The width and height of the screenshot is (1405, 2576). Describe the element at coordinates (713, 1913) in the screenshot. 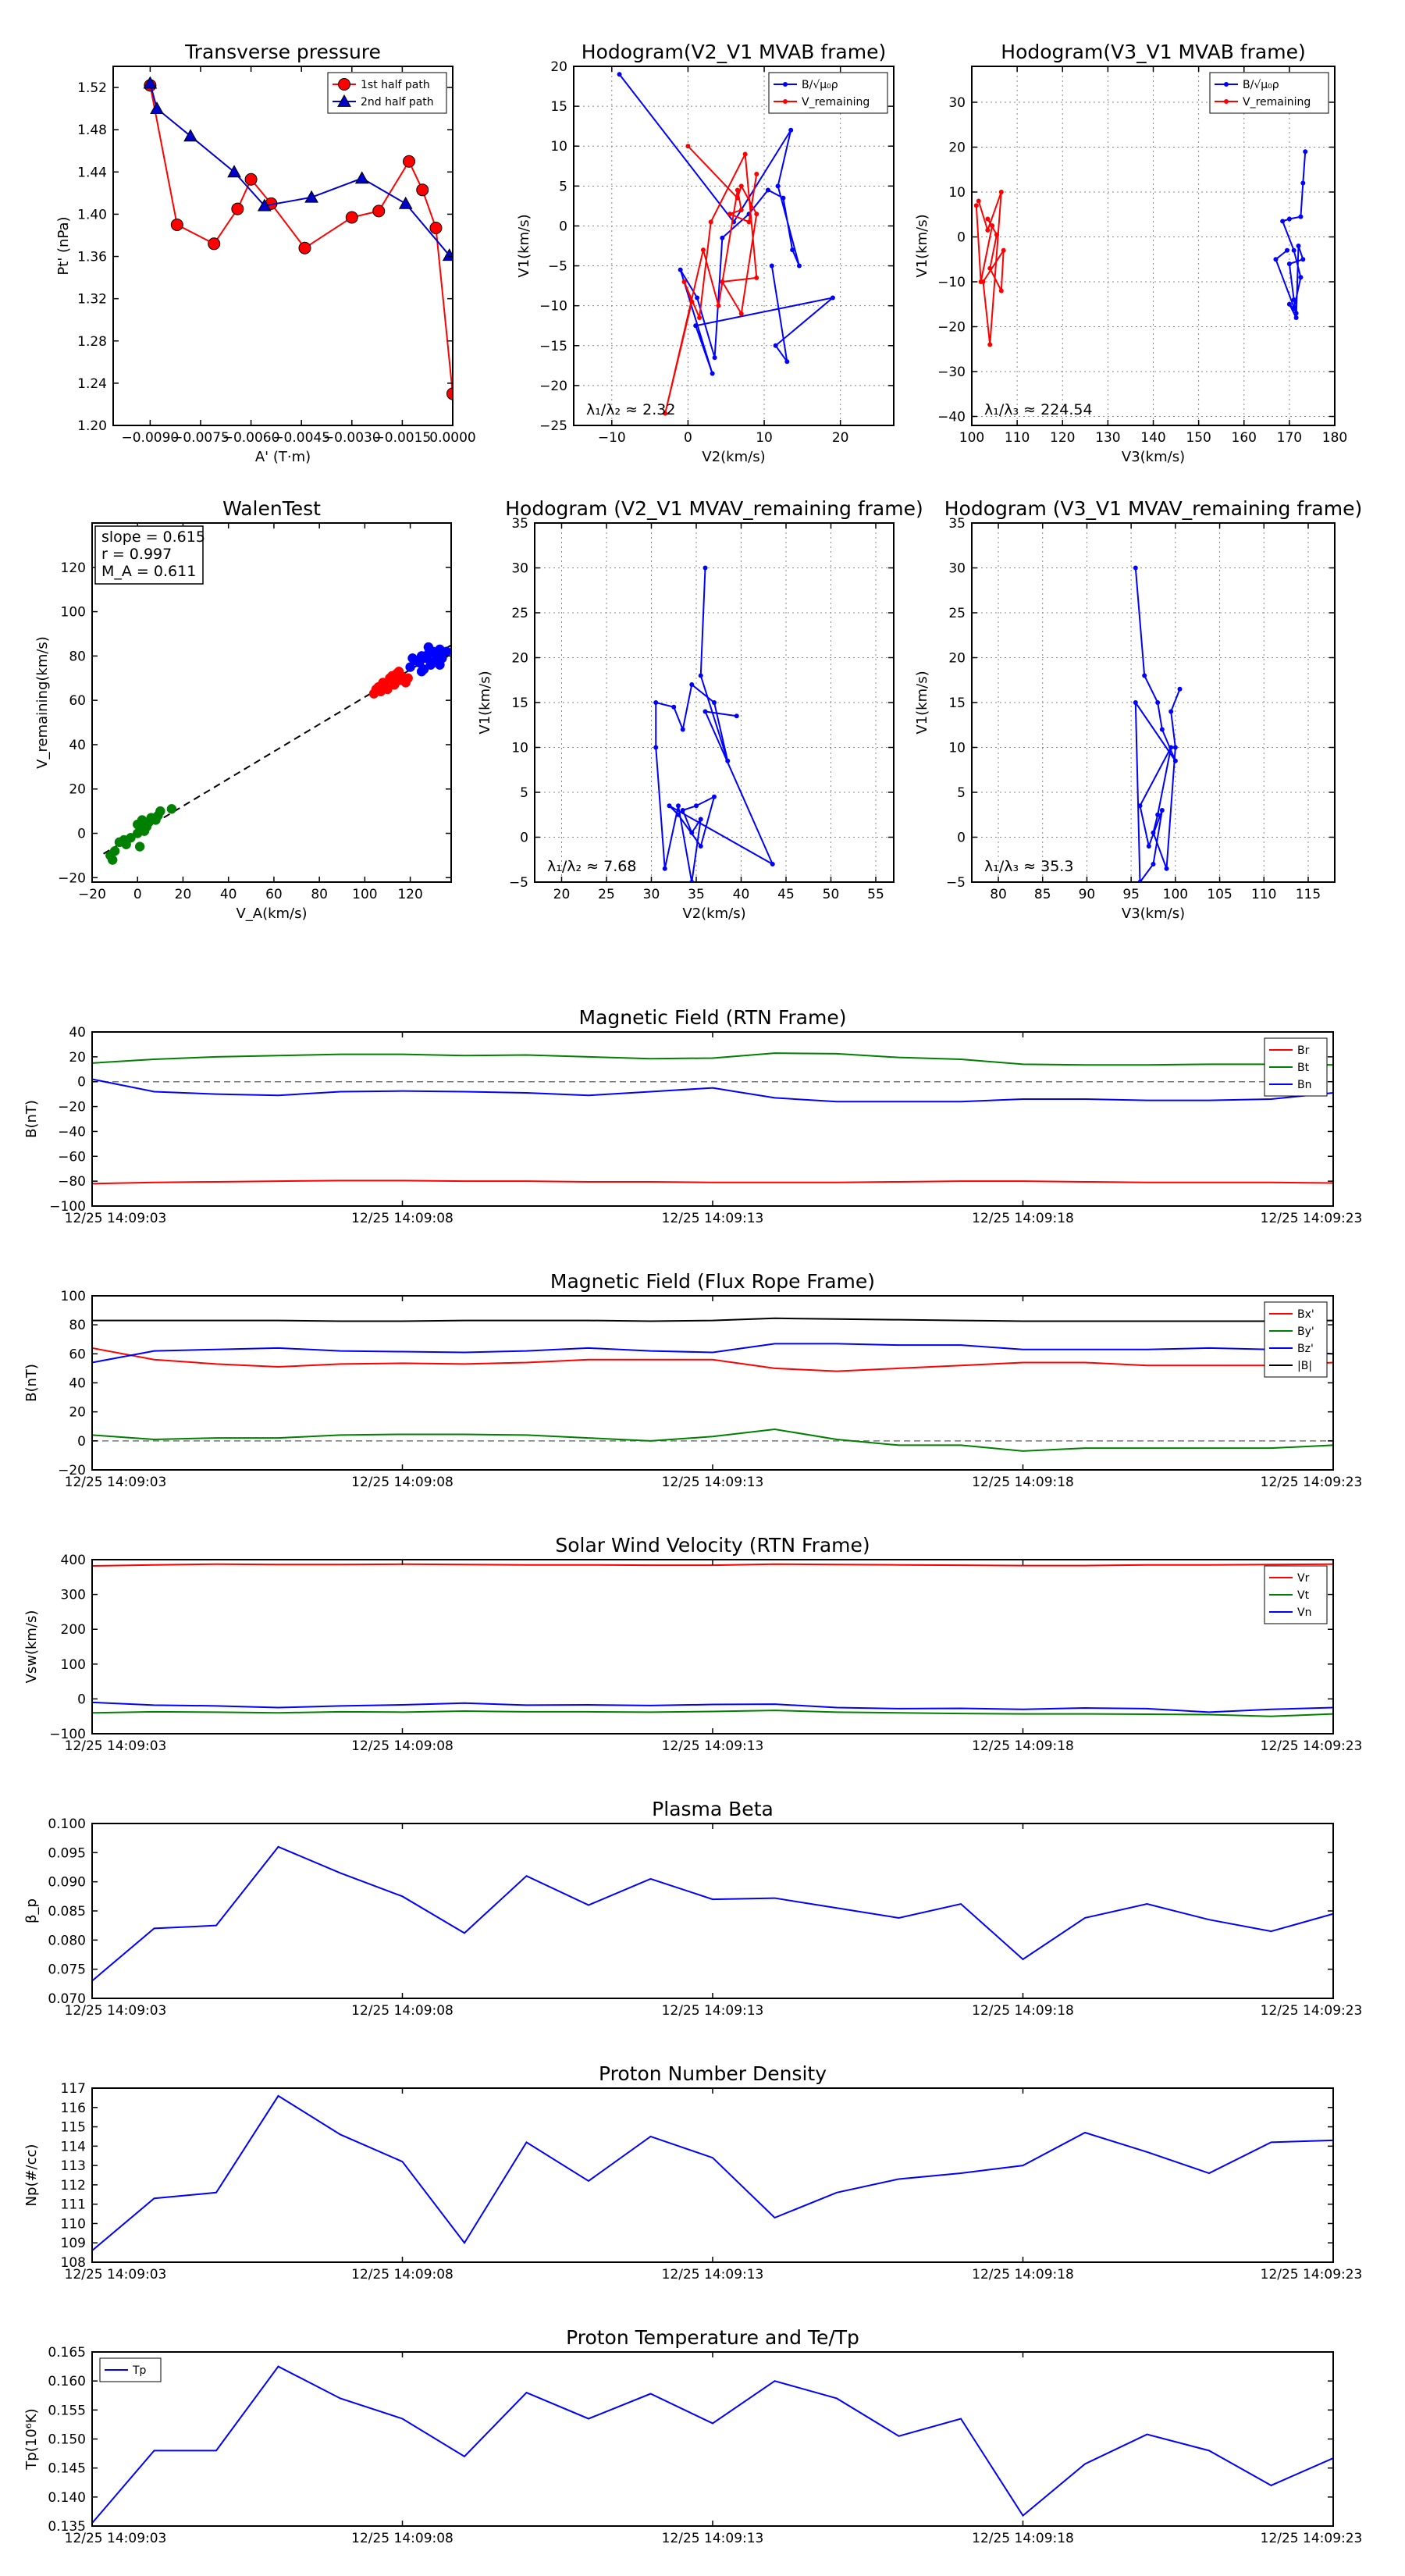

I see `series-line-beta` at that location.